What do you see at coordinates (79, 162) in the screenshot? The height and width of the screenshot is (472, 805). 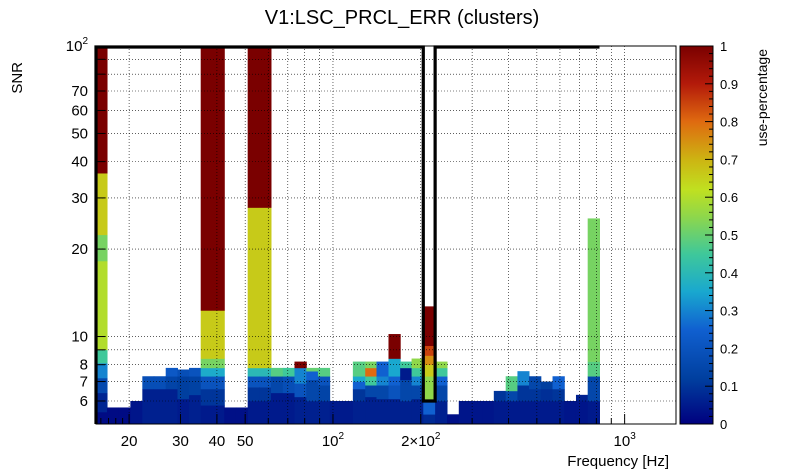 I see `y-tick-label: 40` at bounding box center [79, 162].